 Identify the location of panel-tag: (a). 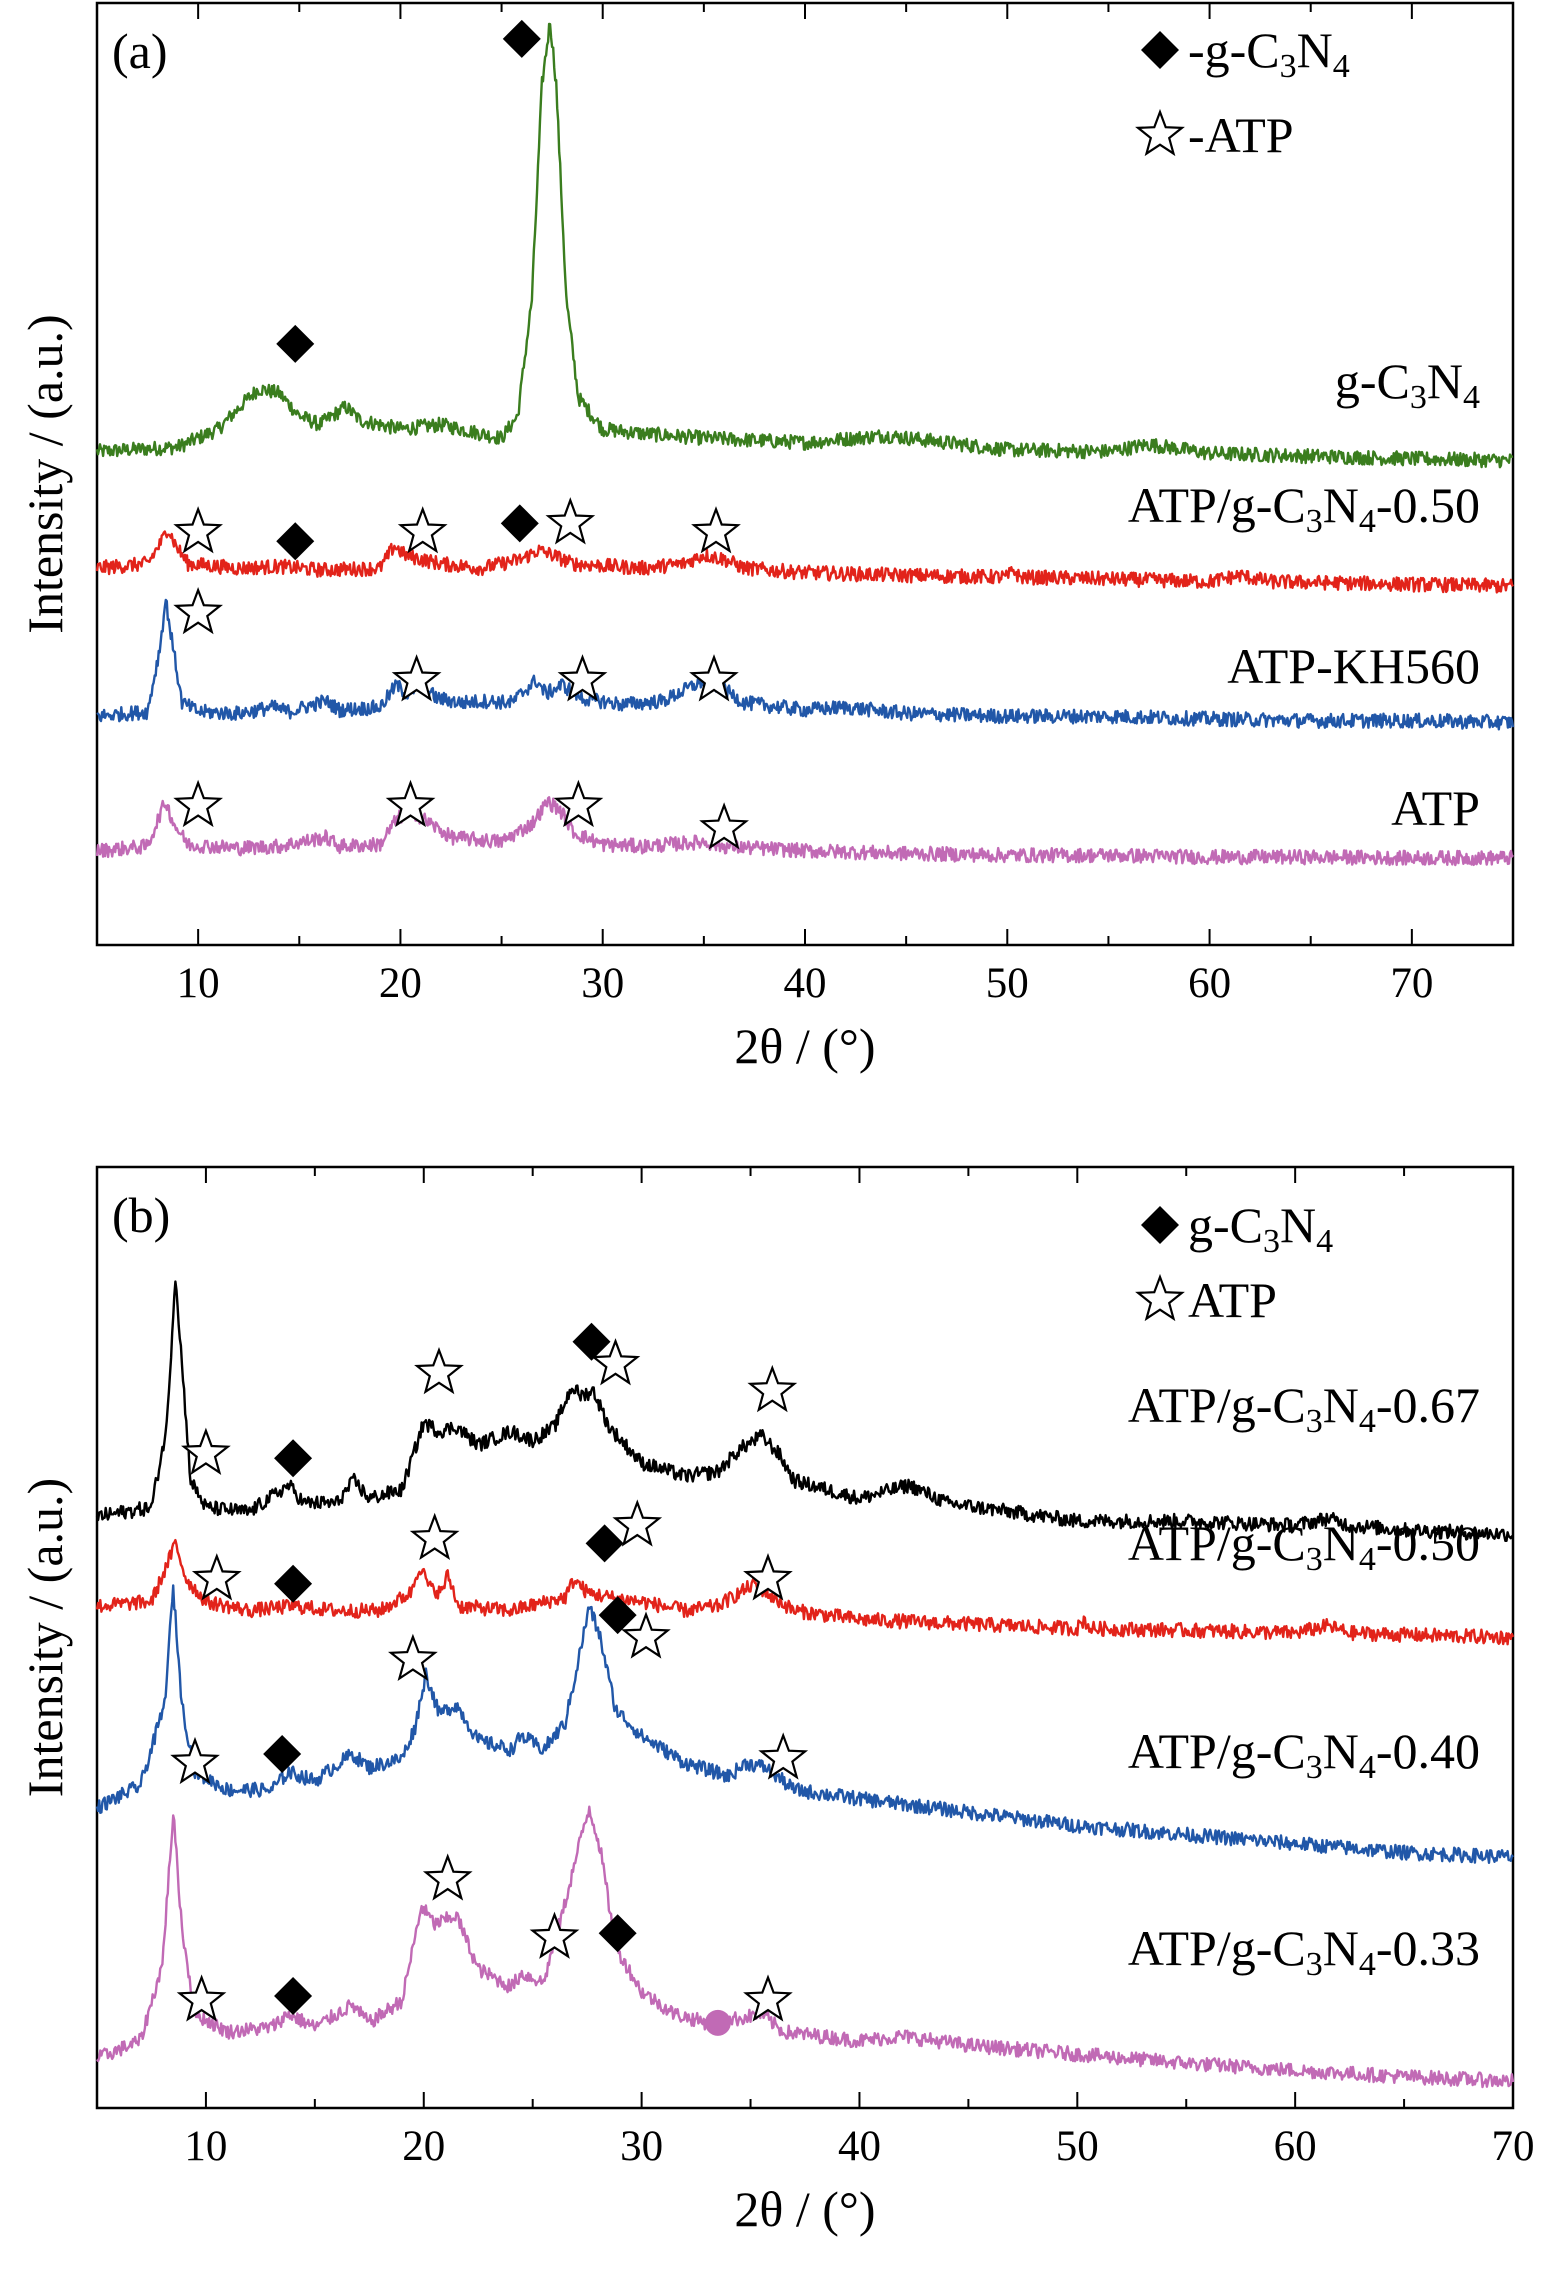
(140, 51).